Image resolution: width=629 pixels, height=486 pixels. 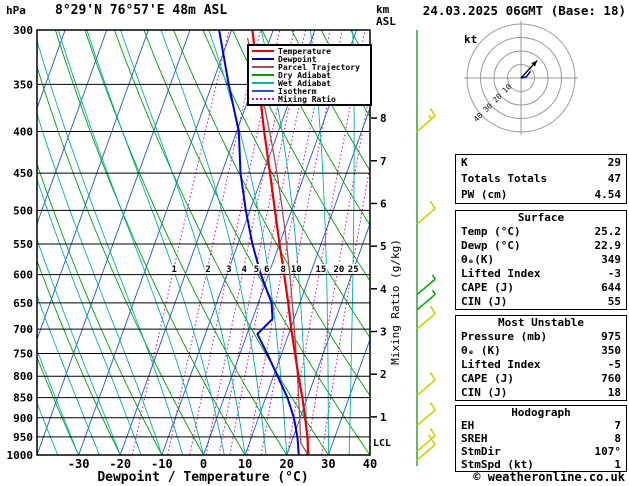 I want to click on index-value: 7, so click(x=617, y=425).